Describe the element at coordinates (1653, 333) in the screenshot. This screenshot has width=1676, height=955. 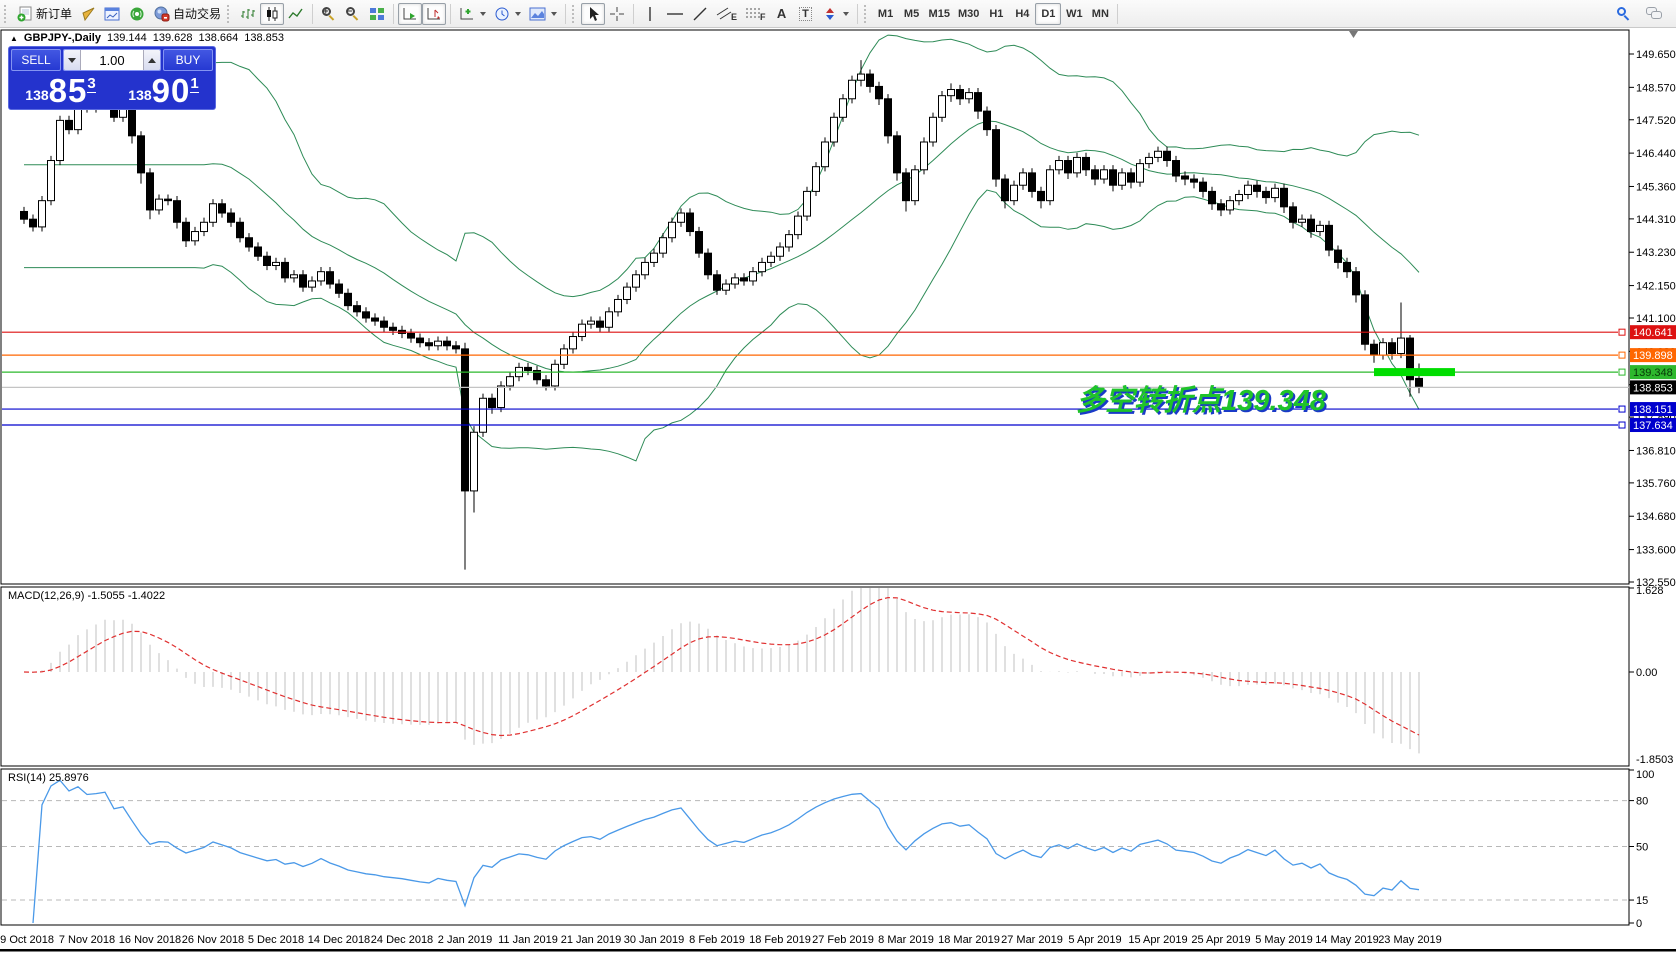
I see `svg-text: 140.641` at that location.